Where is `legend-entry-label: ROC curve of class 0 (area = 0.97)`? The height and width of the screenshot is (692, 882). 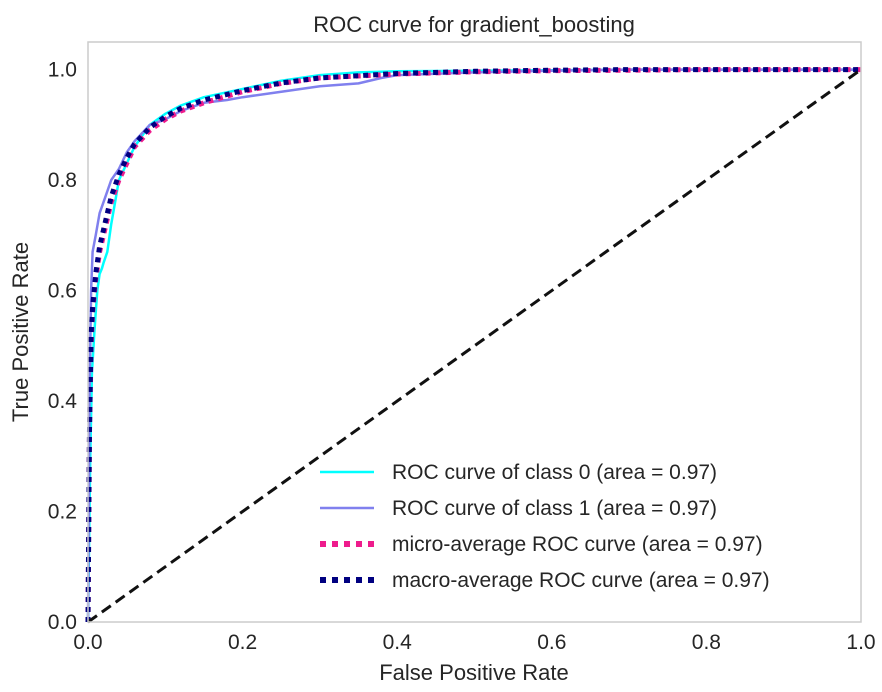
legend-entry-label: ROC curve of class 0 (area = 0.97) is located at coordinates (554, 472).